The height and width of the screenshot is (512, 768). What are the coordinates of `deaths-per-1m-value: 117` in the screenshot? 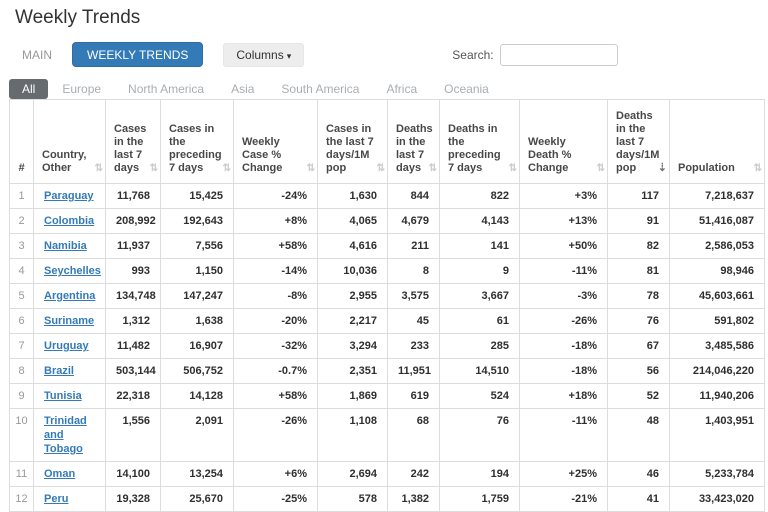 It's located at (638, 196).